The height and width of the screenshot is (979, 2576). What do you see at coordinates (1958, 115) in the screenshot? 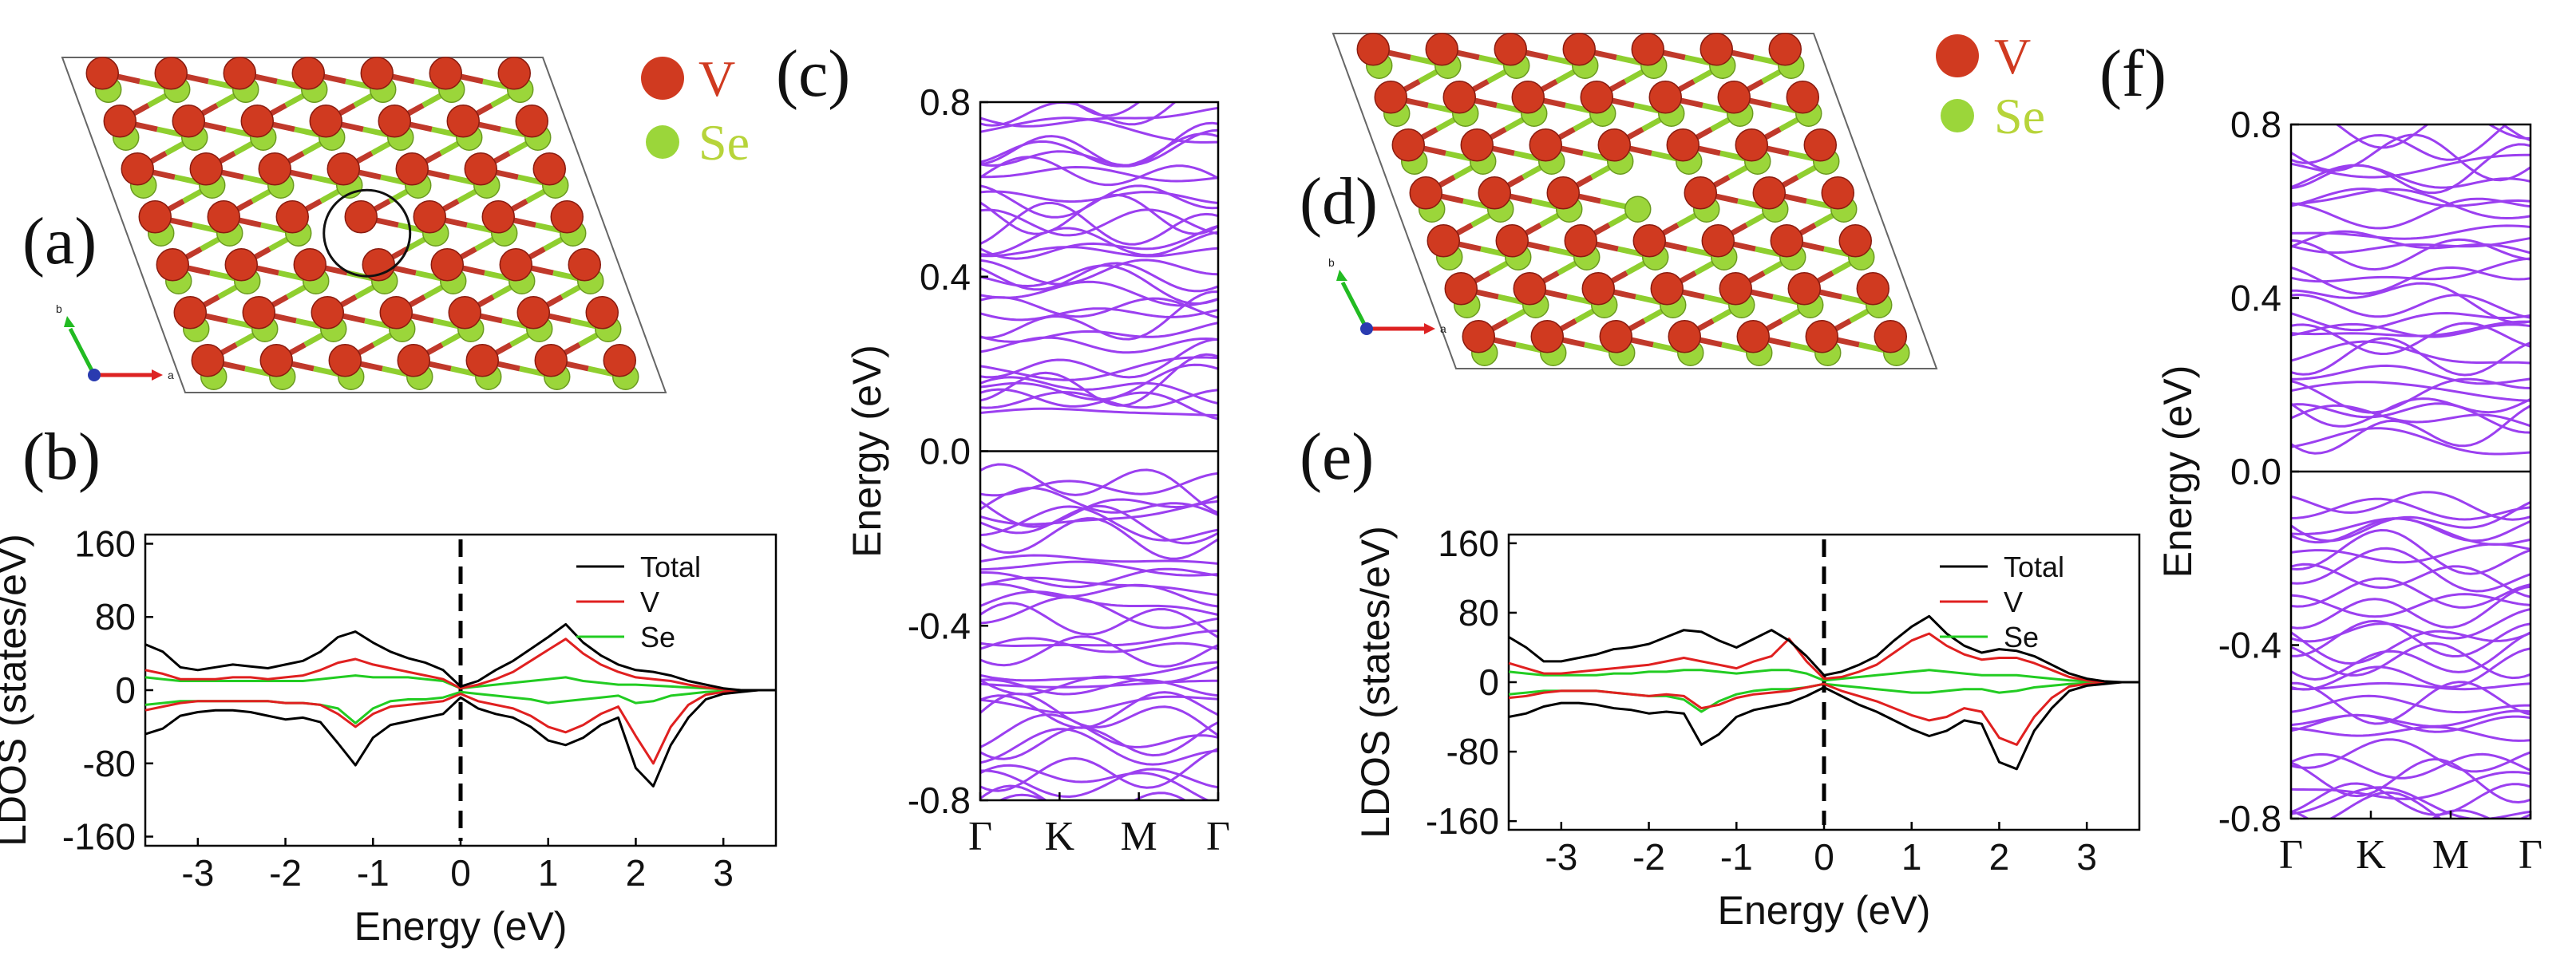
I see `legend-se-sphere` at bounding box center [1958, 115].